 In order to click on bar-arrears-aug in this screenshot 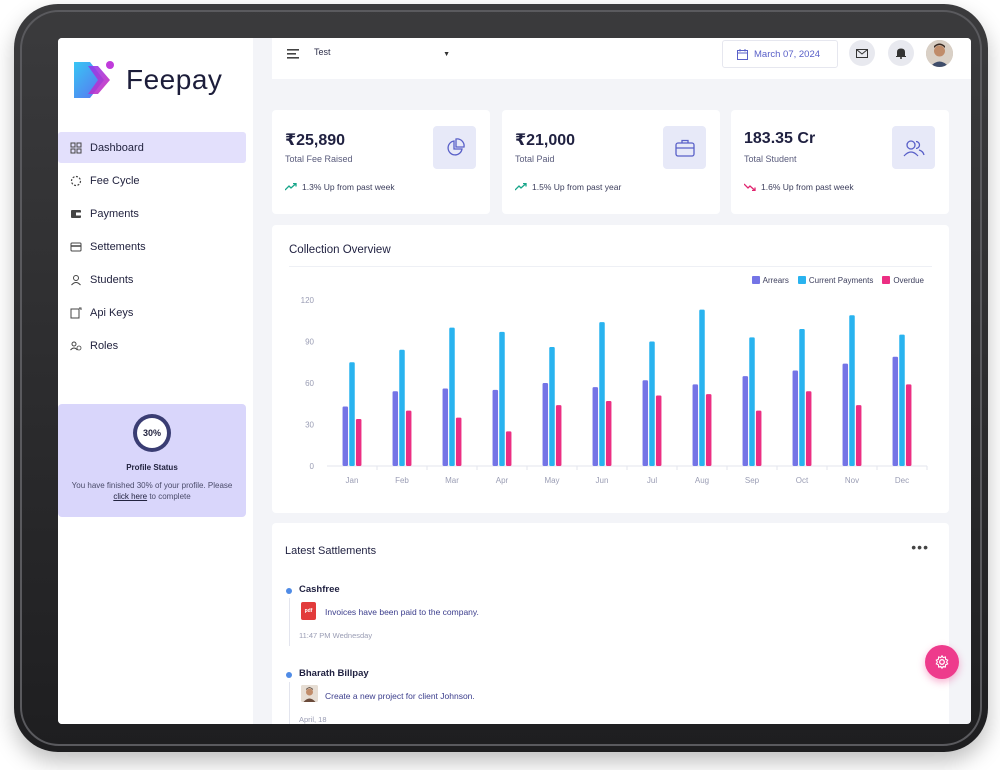, I will do `click(695, 425)`.